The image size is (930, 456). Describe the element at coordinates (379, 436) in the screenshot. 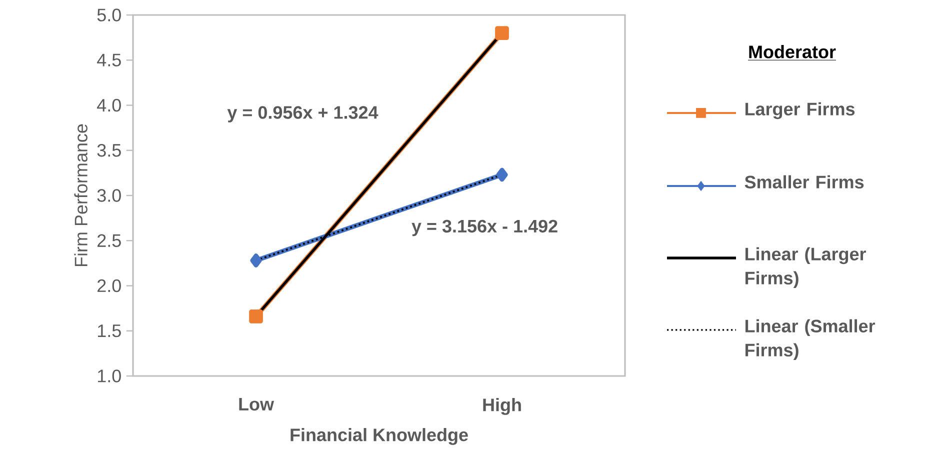

I see `x-axis-title: Financial Knowledge` at that location.